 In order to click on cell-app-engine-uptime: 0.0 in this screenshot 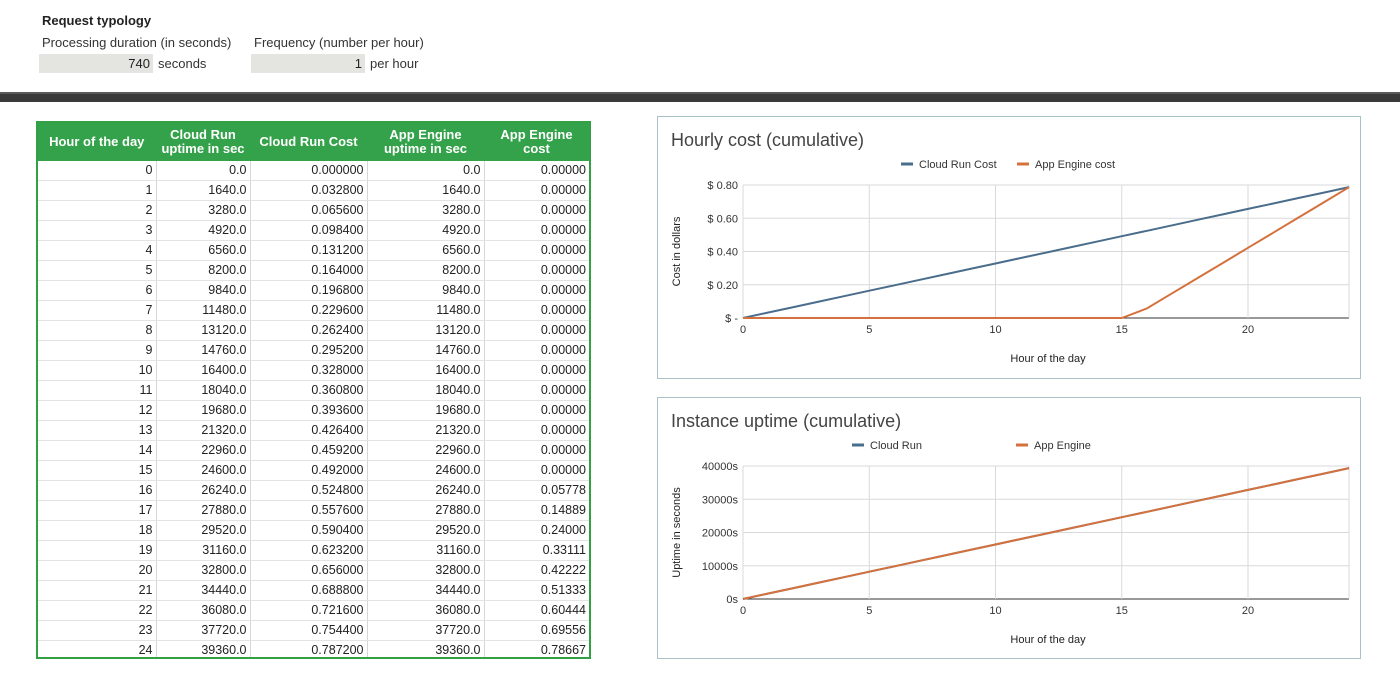, I will do `click(426, 171)`.